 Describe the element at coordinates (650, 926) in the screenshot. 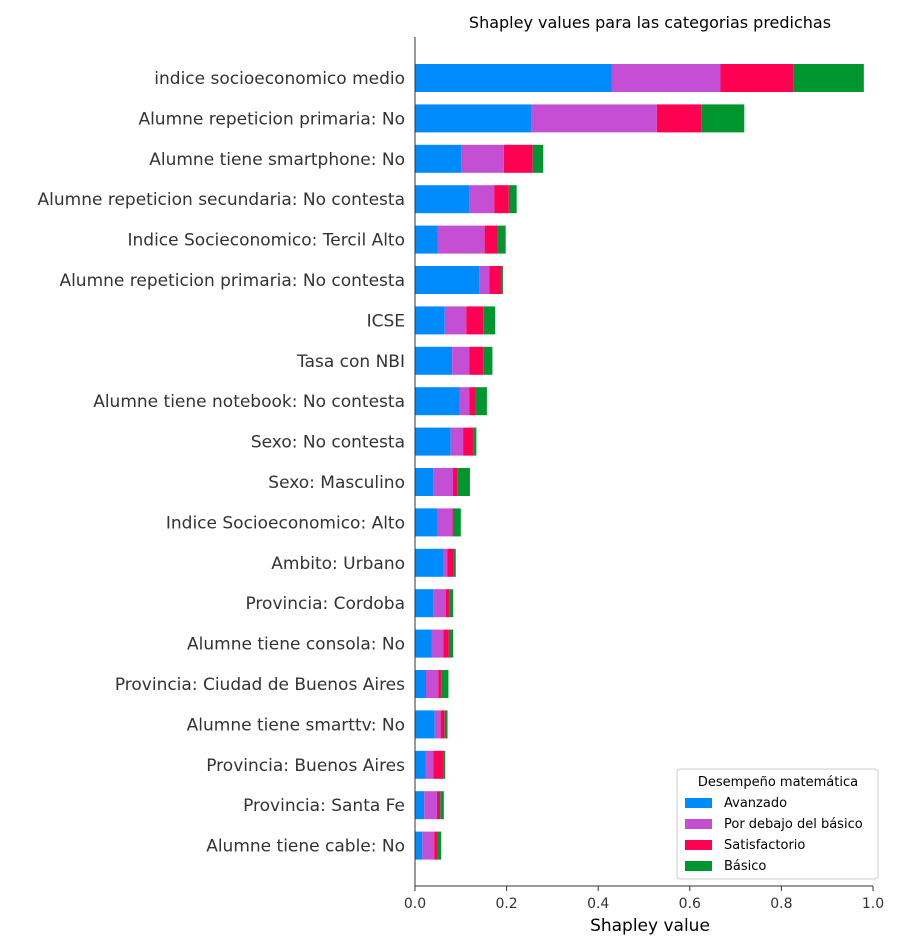

I see `x-axis-label: Shapley value` at that location.